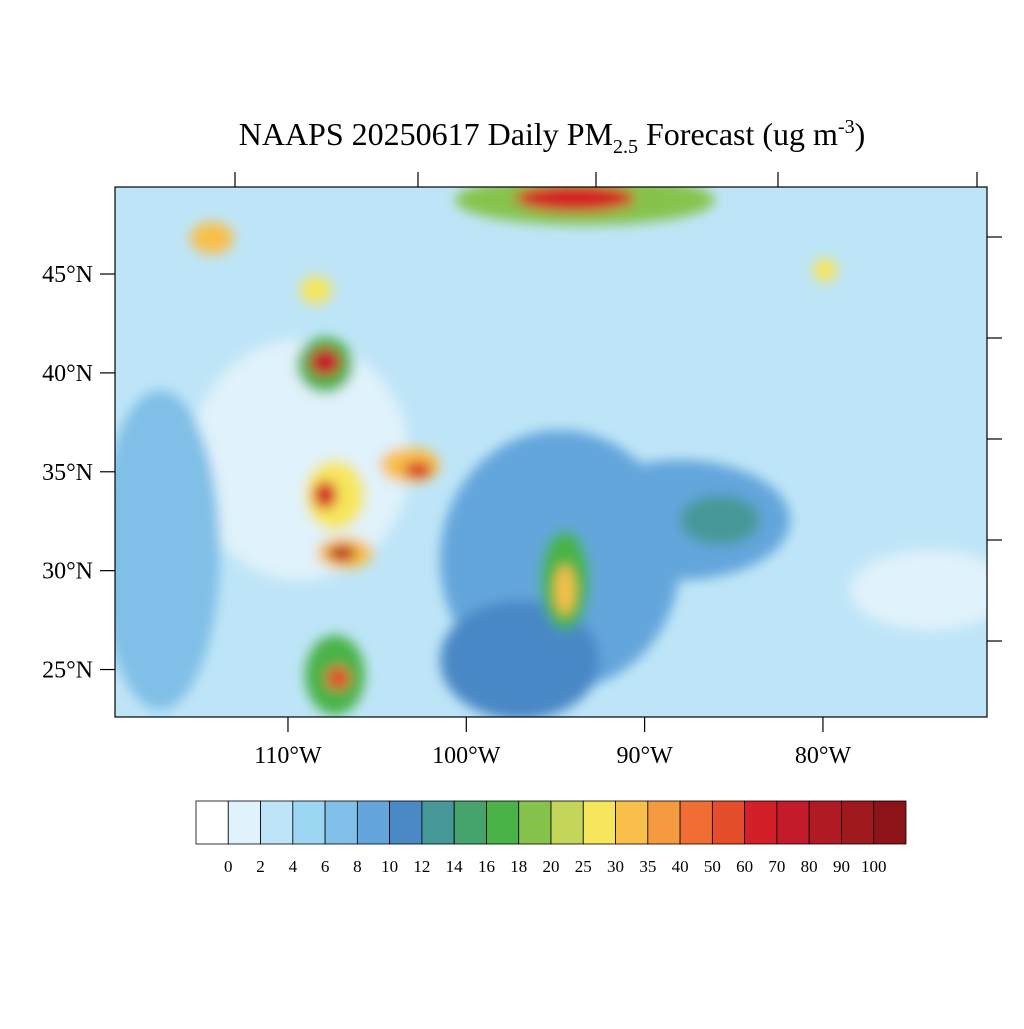  Describe the element at coordinates (518, 866) in the screenshot. I see `colorbar-label: 18` at that location.